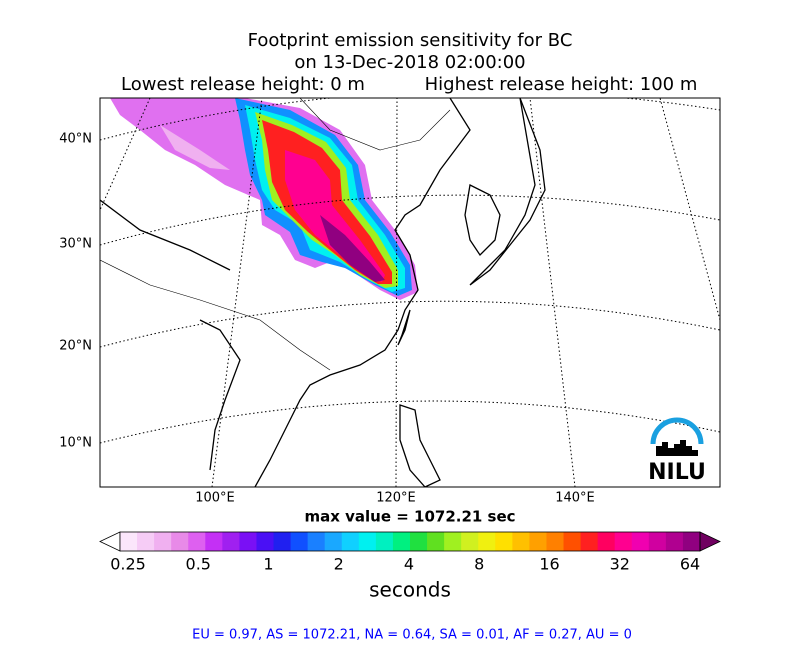 The height and width of the screenshot is (650, 800). I want to click on colorbar-tick-label: 2, so click(339, 564).